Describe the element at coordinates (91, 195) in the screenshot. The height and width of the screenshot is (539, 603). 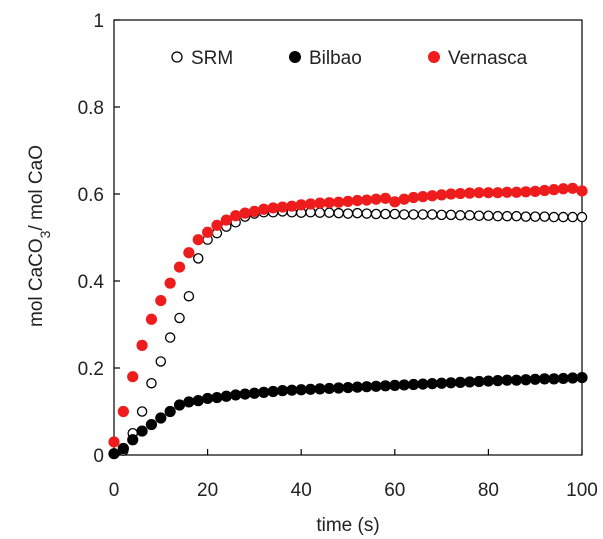
I see `y-tick-label: 0.6` at that location.